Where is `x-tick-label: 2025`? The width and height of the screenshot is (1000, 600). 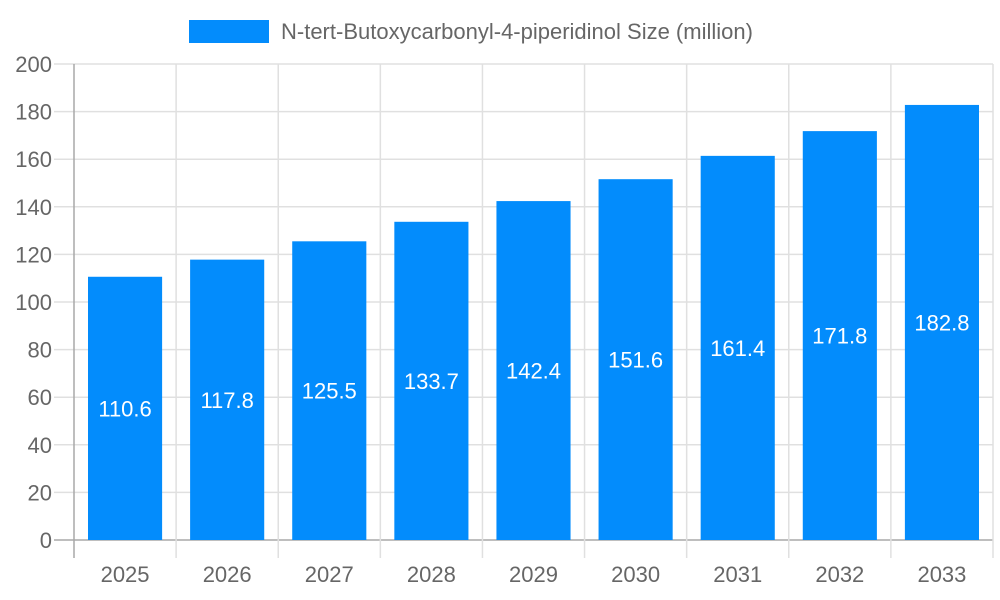
x-tick-label: 2025 is located at coordinates (125, 574).